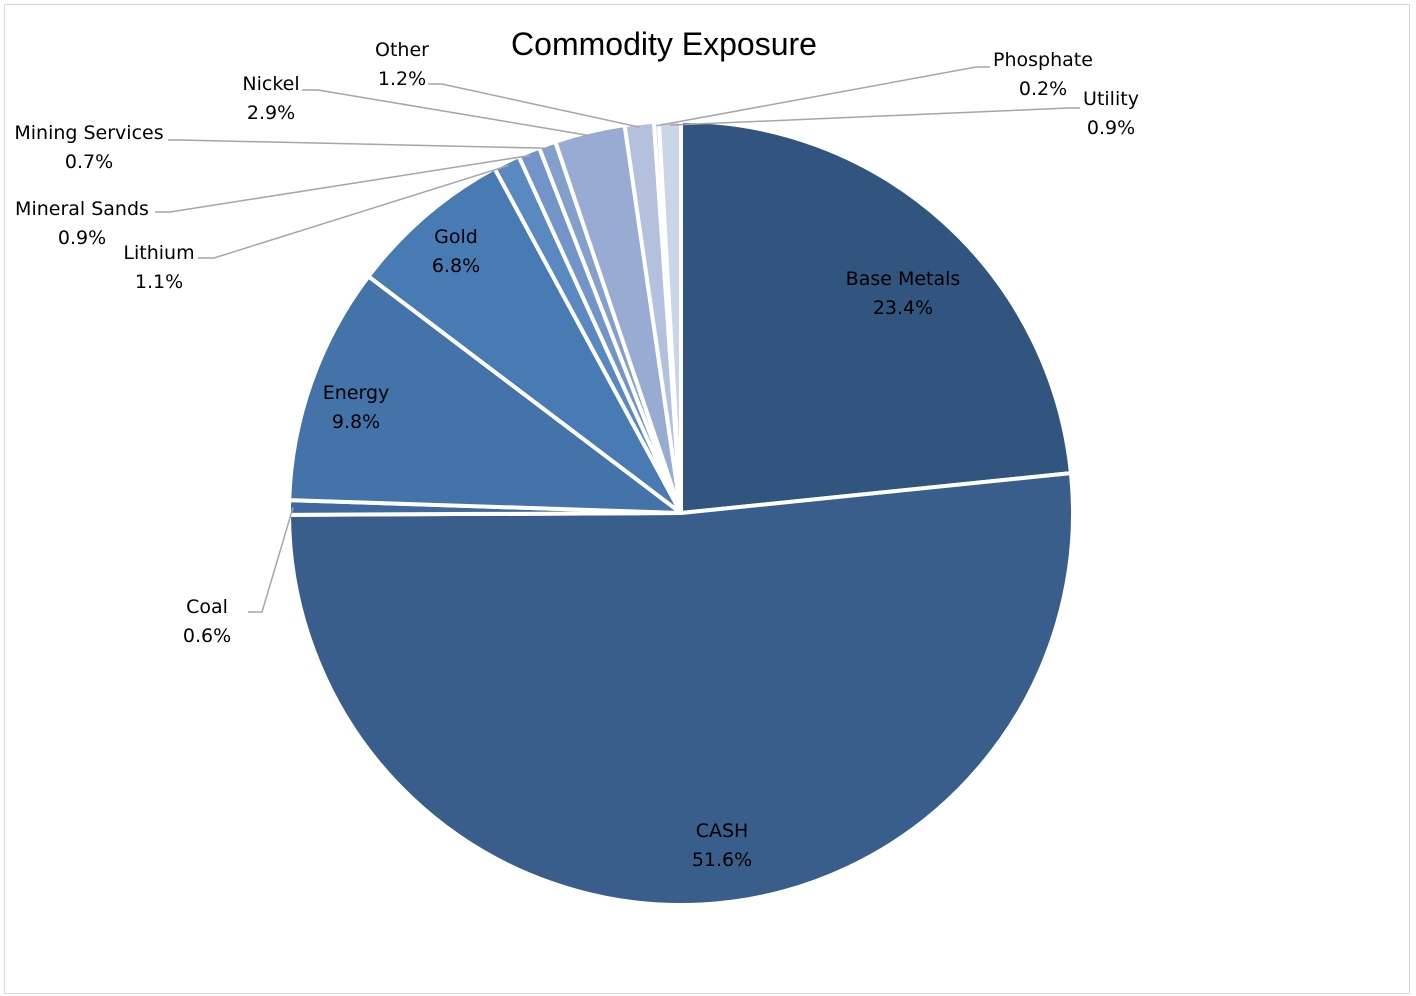  What do you see at coordinates (903, 308) in the screenshot?
I see `slice-value-base-metals: 23.4%` at bounding box center [903, 308].